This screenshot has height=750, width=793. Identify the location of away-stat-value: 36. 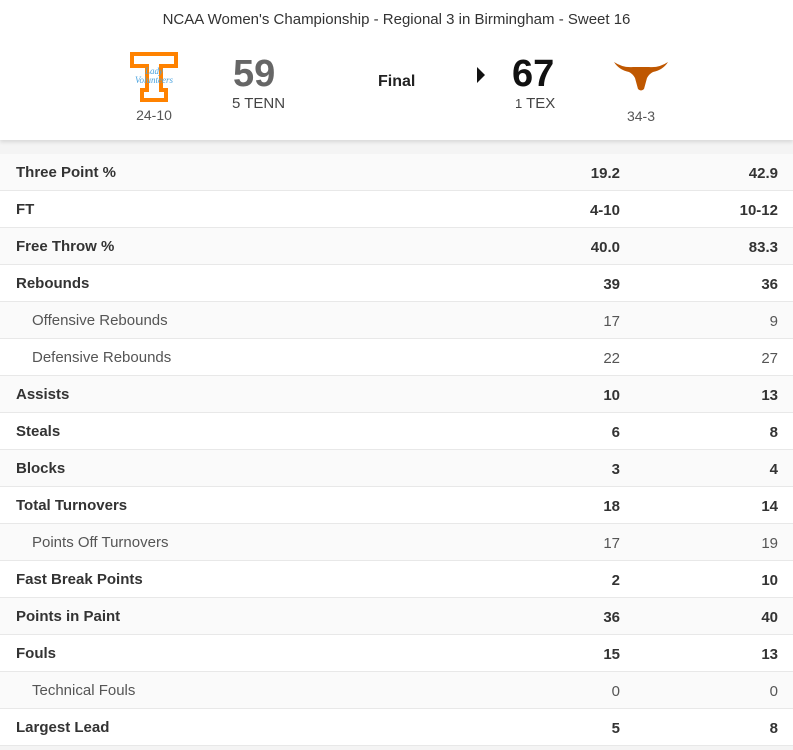
(611, 617).